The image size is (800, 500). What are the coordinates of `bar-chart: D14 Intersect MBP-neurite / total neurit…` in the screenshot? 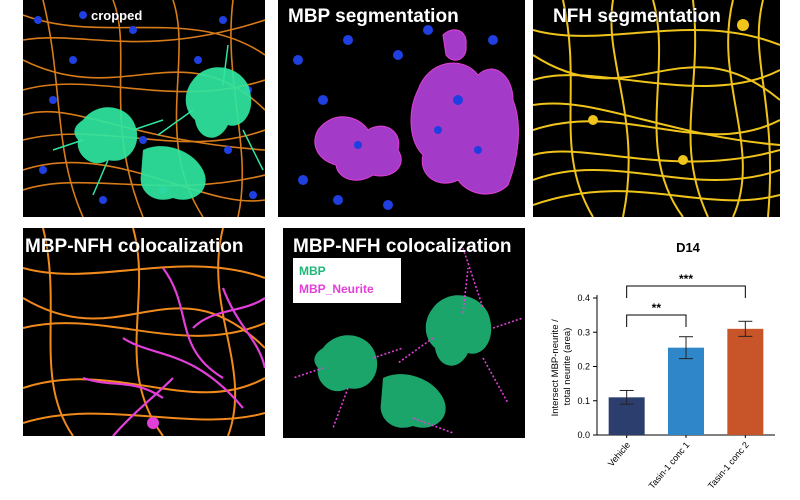 It's located at (662, 365).